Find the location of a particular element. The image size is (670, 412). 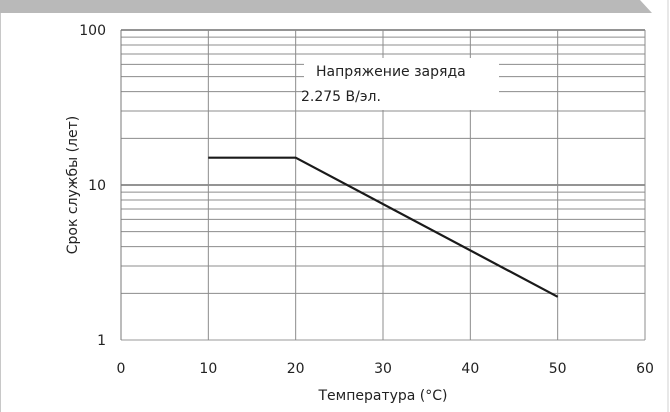

x-tick-label: 30 is located at coordinates (383, 369).